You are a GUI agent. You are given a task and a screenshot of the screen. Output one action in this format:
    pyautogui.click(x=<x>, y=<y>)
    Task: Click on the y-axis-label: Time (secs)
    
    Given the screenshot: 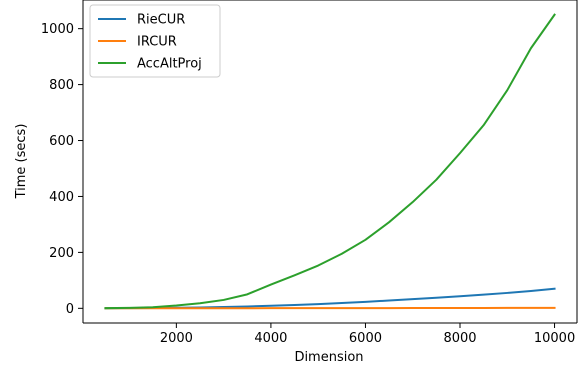 What is the action you would take?
    pyautogui.click(x=21, y=162)
    